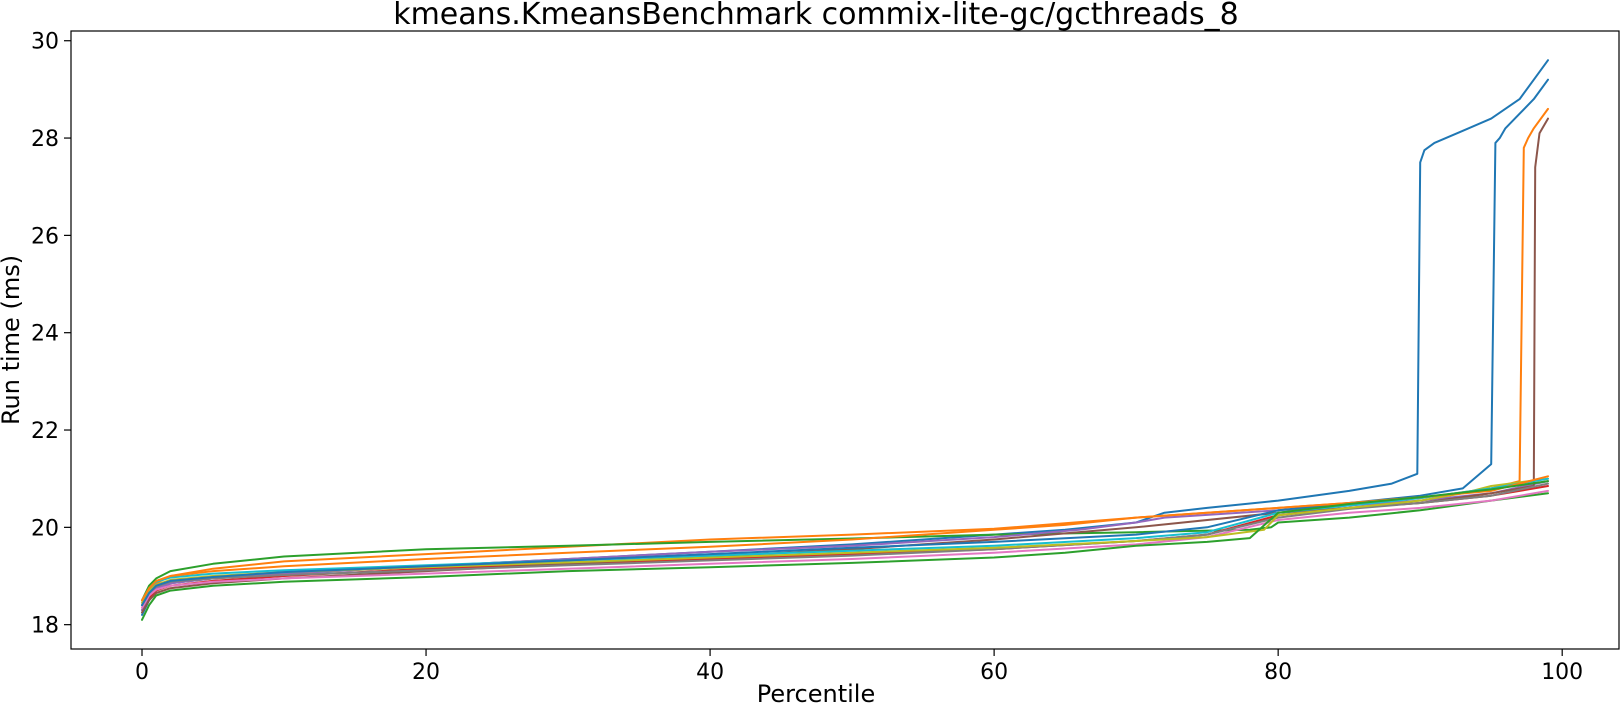  What do you see at coordinates (12, 340) in the screenshot?
I see `y-axis-label: Run time (ms)` at bounding box center [12, 340].